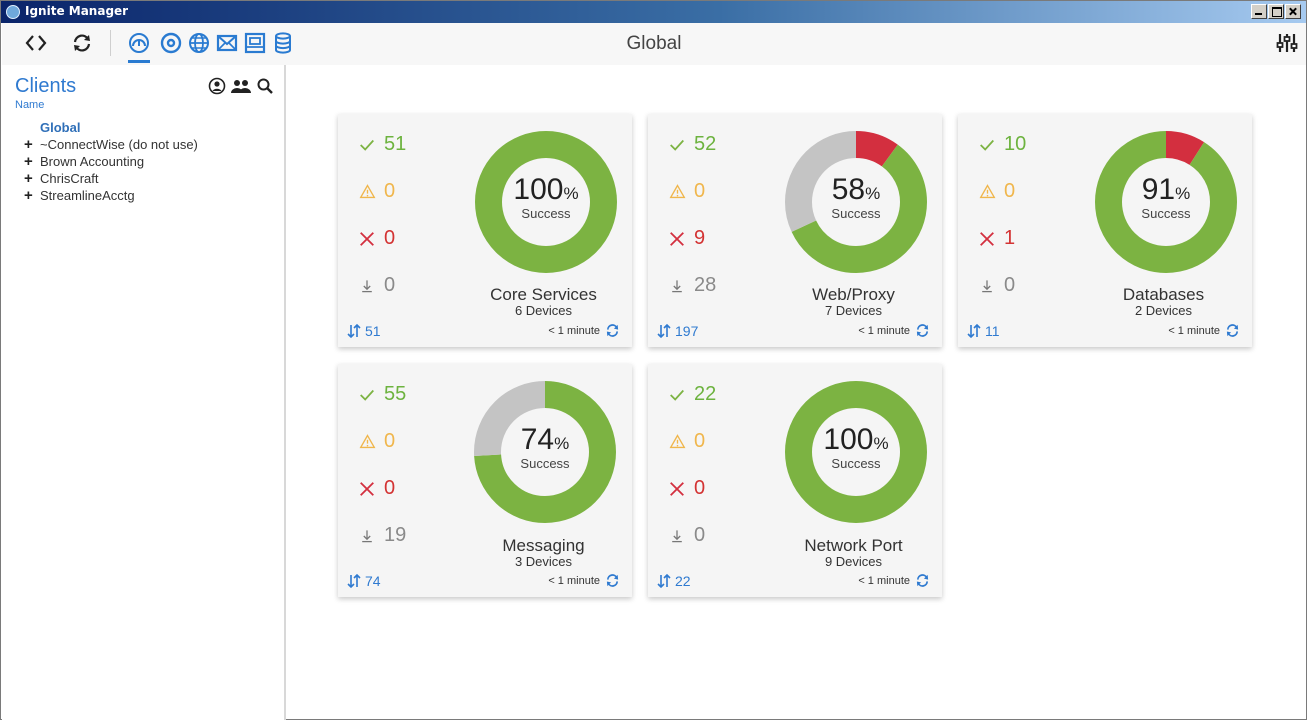  I want to click on card-title: Messaging, so click(543, 545).